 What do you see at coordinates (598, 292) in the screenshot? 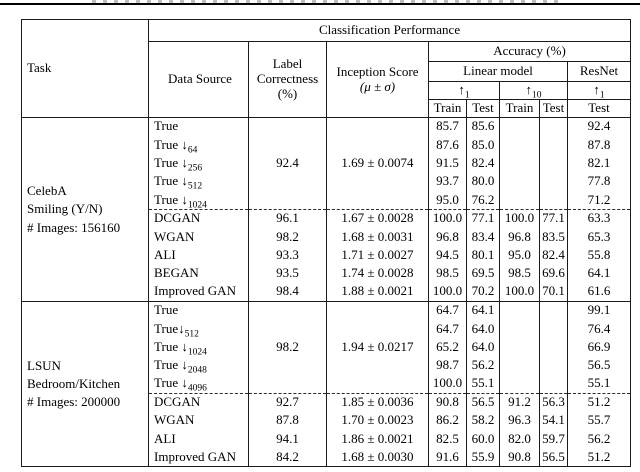
I see `resnet-test-cell: 61.6` at bounding box center [598, 292].